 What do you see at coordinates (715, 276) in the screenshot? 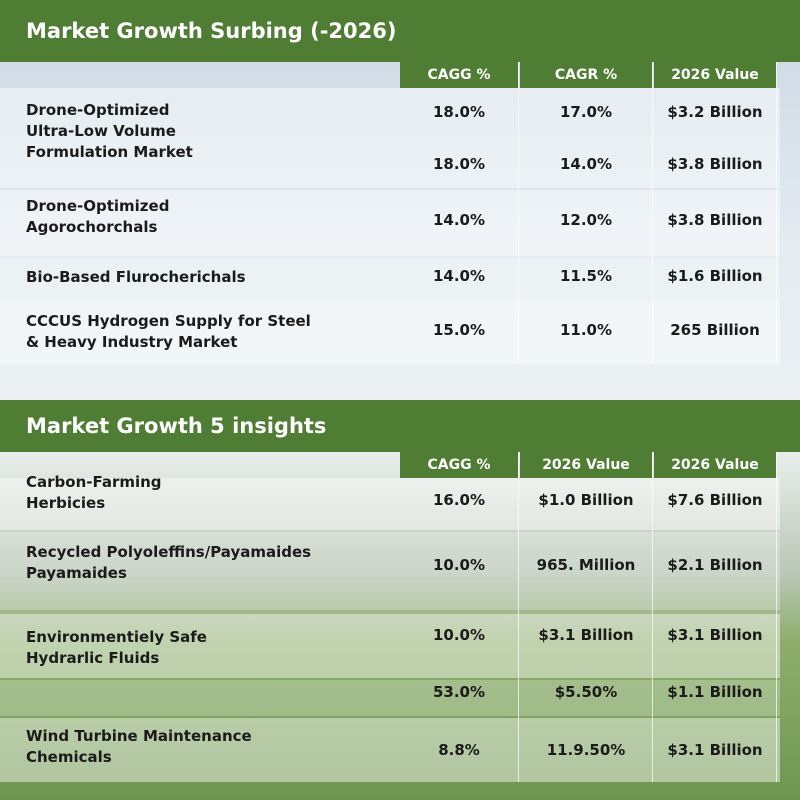
I see `table-cell: $1.6 Billion` at bounding box center [715, 276].